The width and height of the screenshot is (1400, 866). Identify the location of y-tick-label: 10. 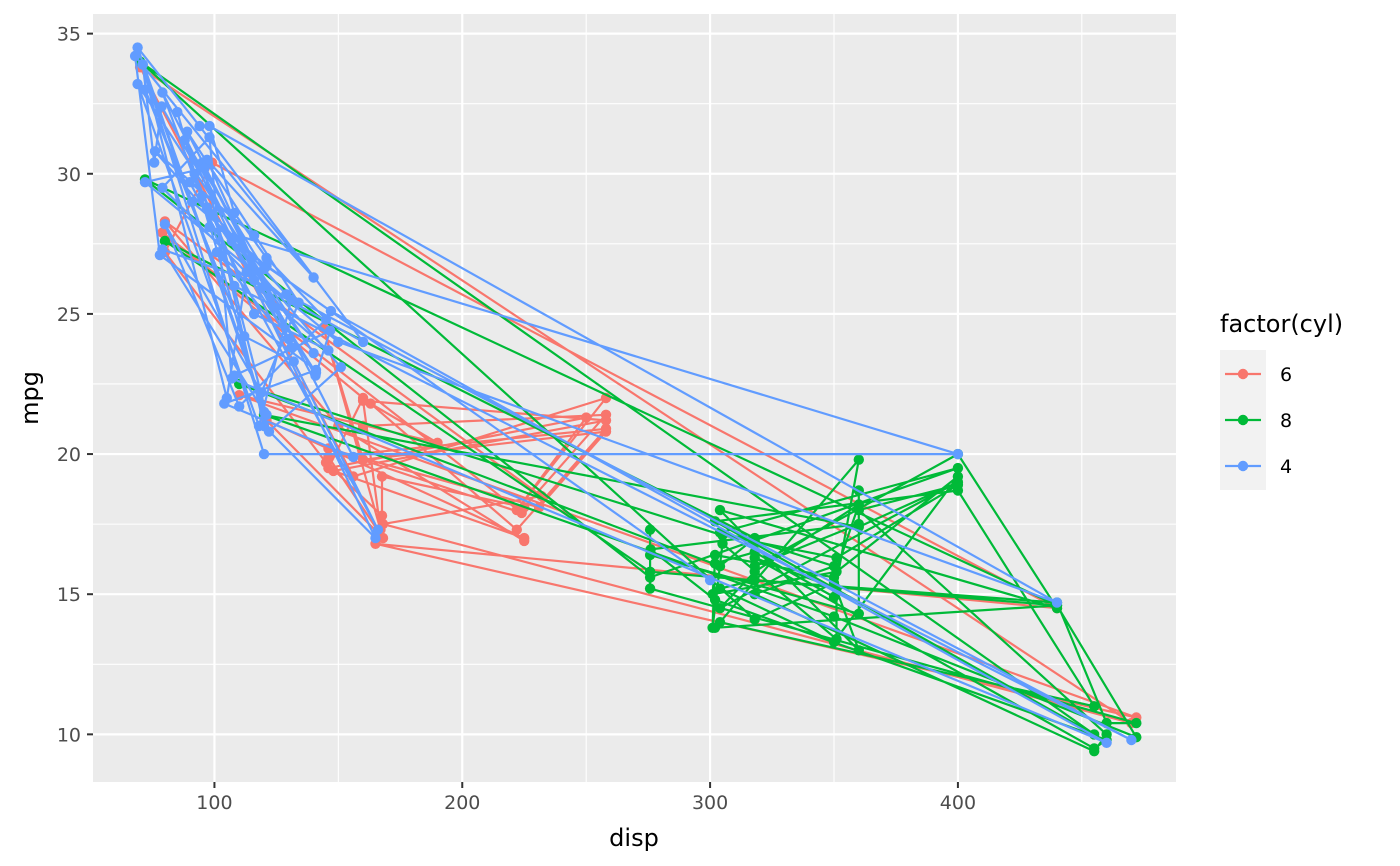
(69, 735).